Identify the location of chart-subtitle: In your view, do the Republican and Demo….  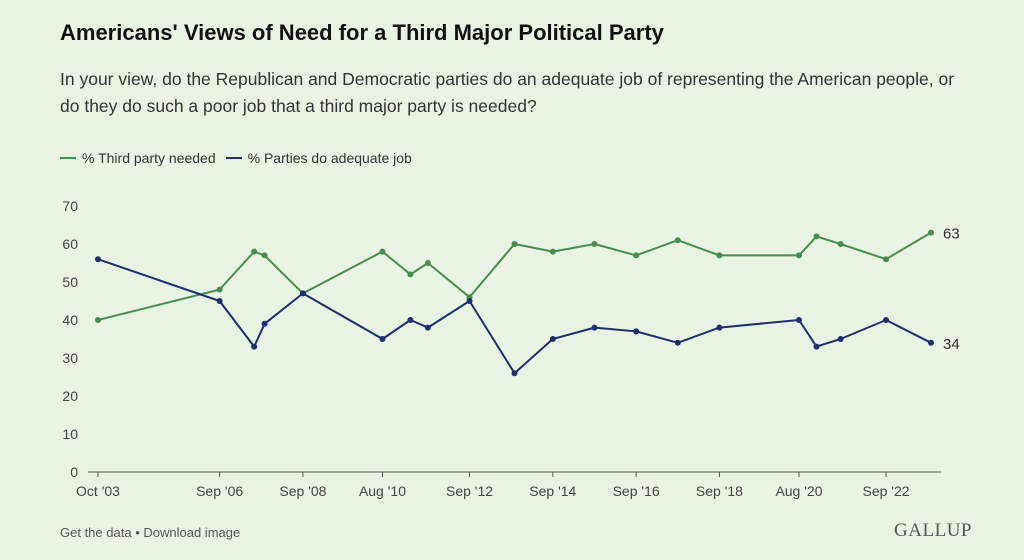
(507, 92).